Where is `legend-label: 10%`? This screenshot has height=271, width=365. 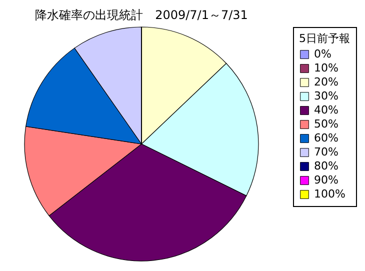 legend-label: 10% is located at coordinates (326, 68).